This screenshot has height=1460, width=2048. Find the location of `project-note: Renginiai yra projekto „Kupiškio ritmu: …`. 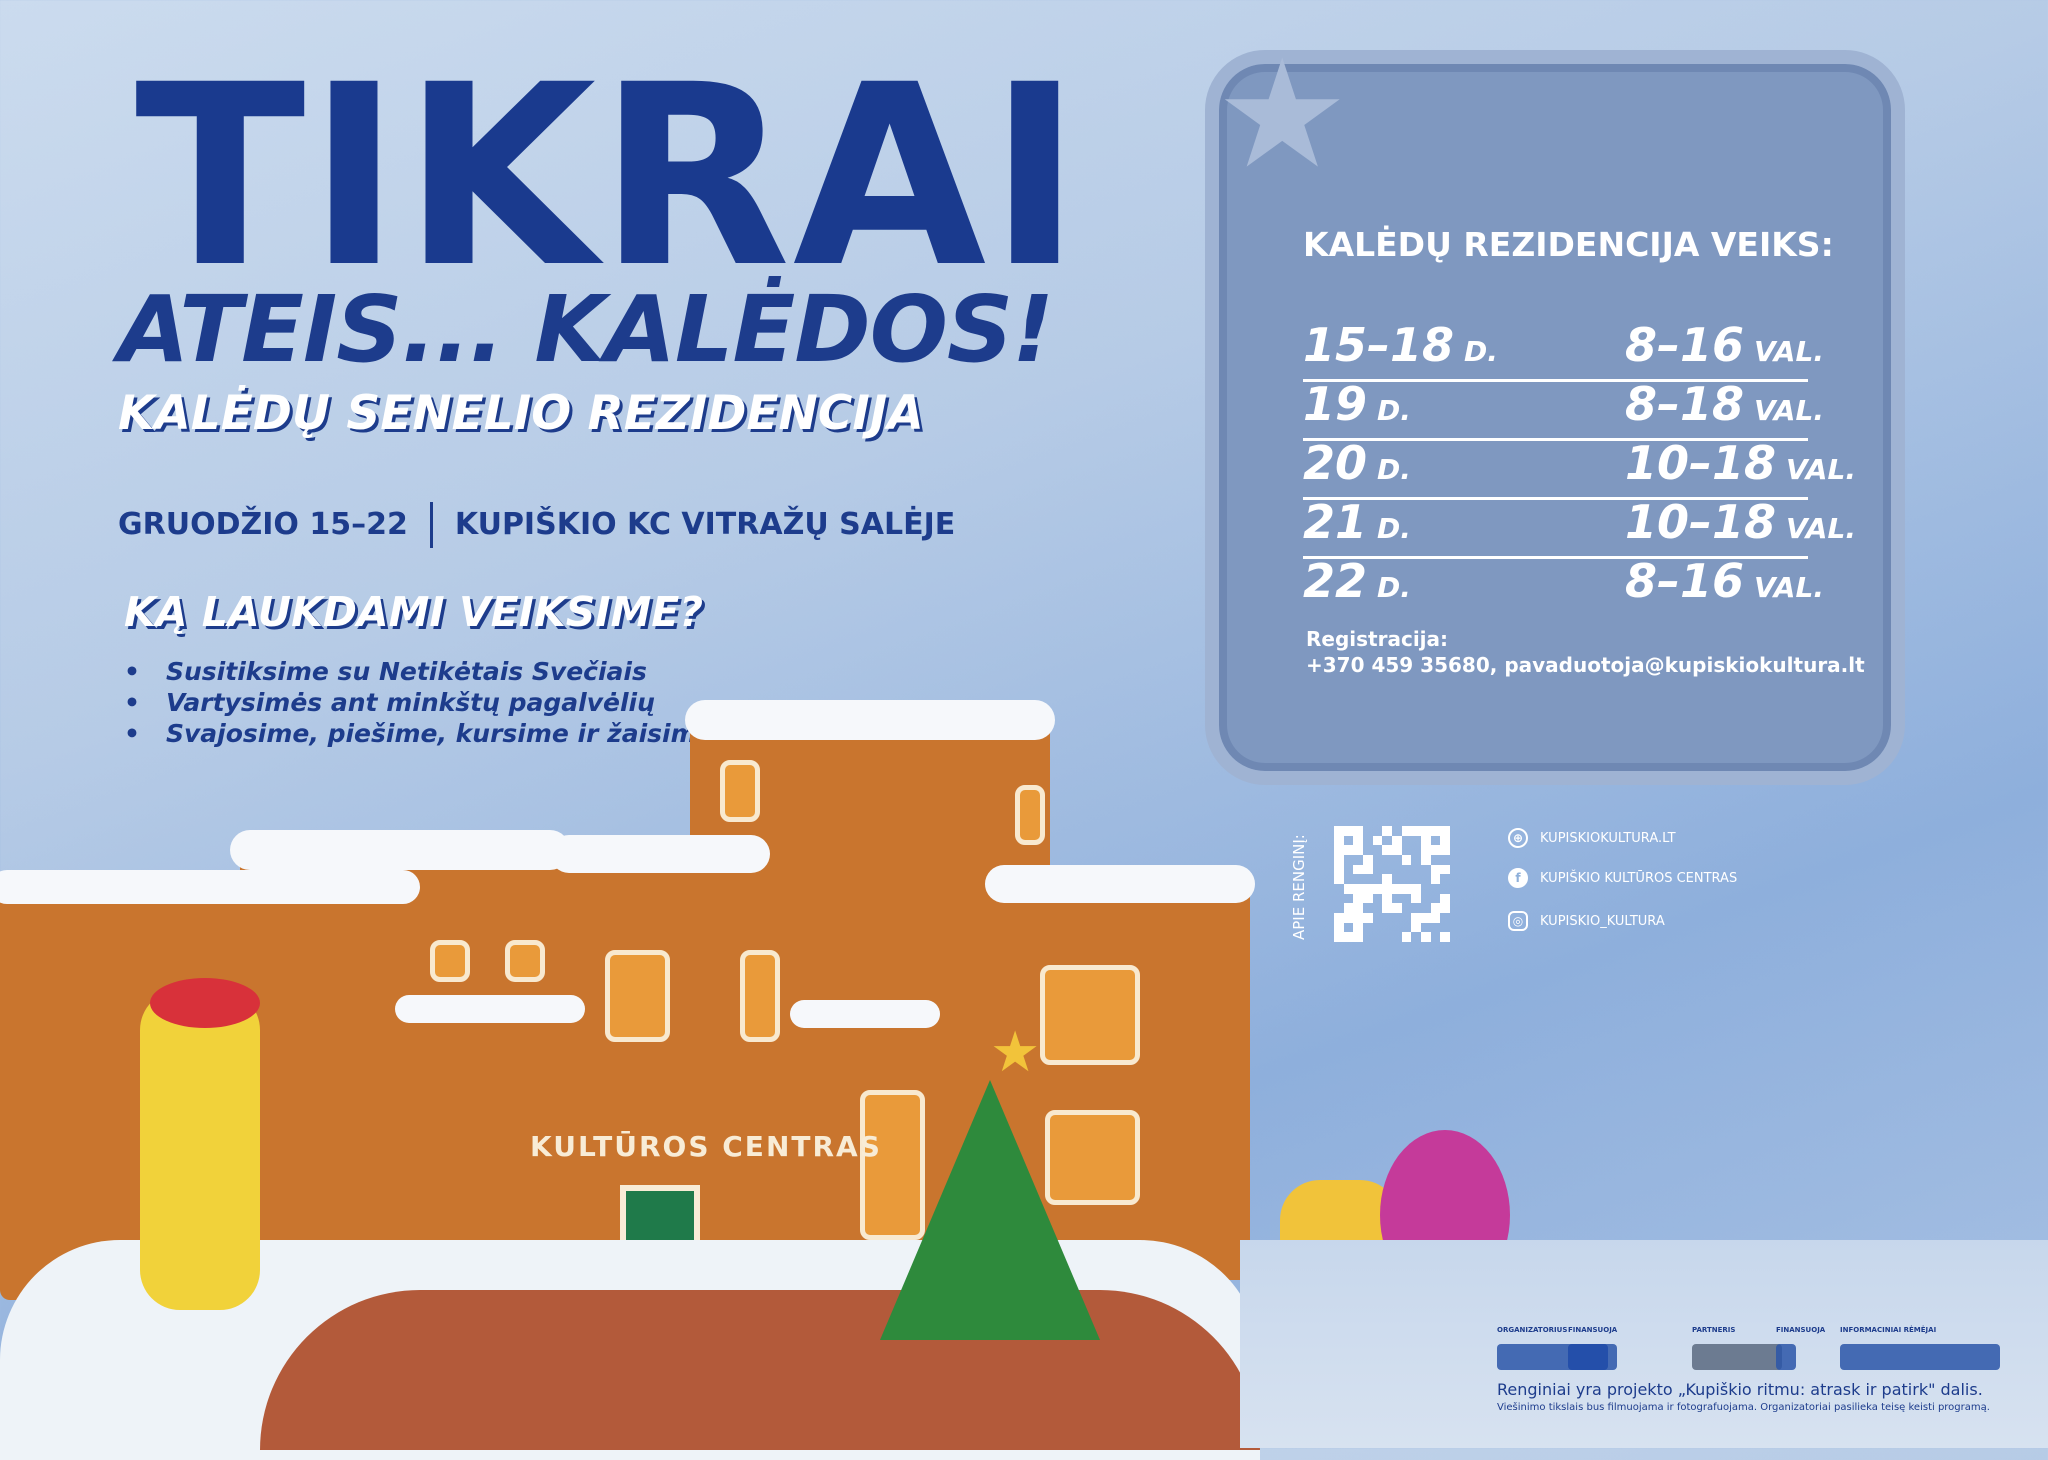

project-note: Renginiai yra projekto „Kupiškio ritmu: … is located at coordinates (1740, 1389).